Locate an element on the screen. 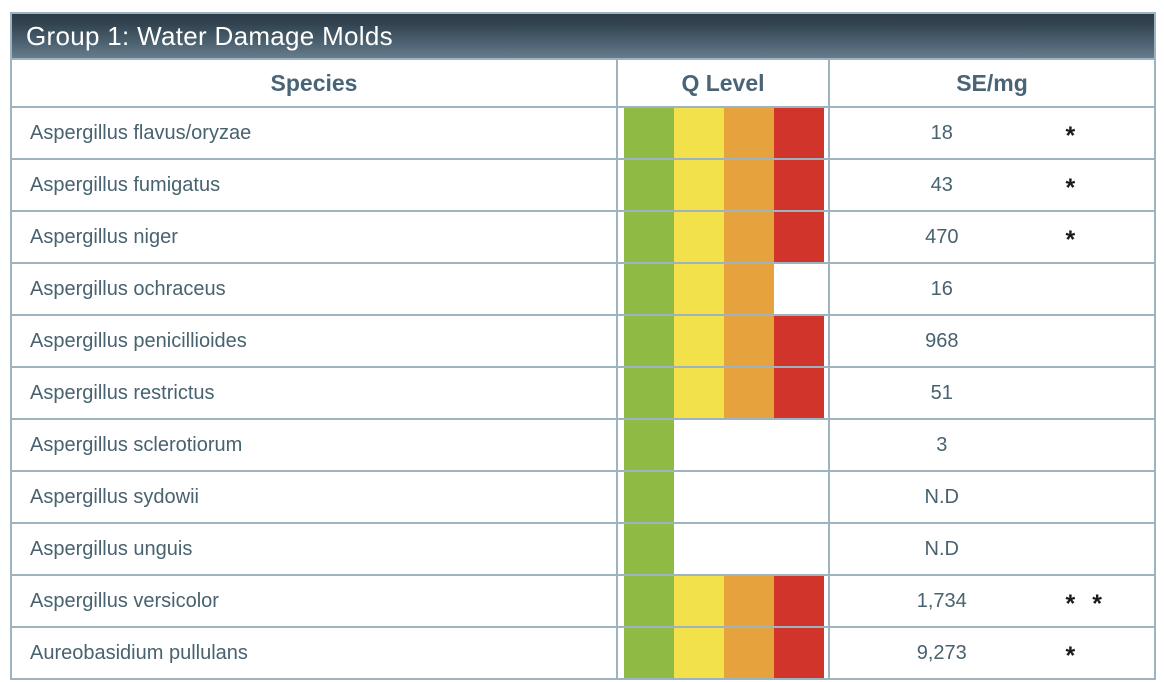 The width and height of the screenshot is (1164, 682). table-row: Aureobasidium pullulans 9,273 * is located at coordinates (583, 652).